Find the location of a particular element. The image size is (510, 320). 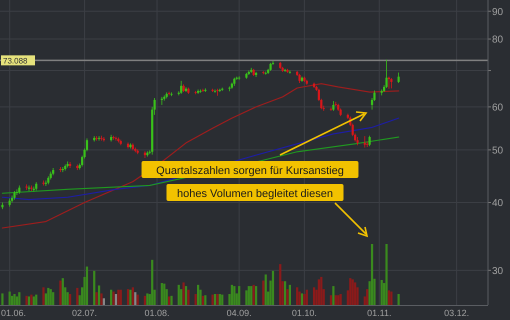

y-tick-label: 60 is located at coordinates (498, 108).